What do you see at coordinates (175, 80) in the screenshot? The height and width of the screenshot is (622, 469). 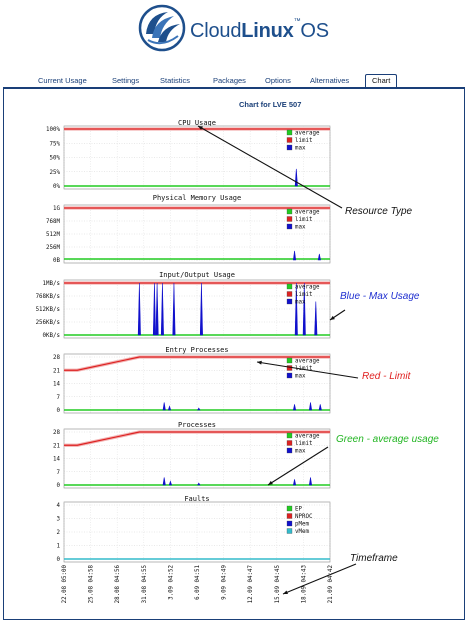 I see `tab-statistics: Statistics` at bounding box center [175, 80].